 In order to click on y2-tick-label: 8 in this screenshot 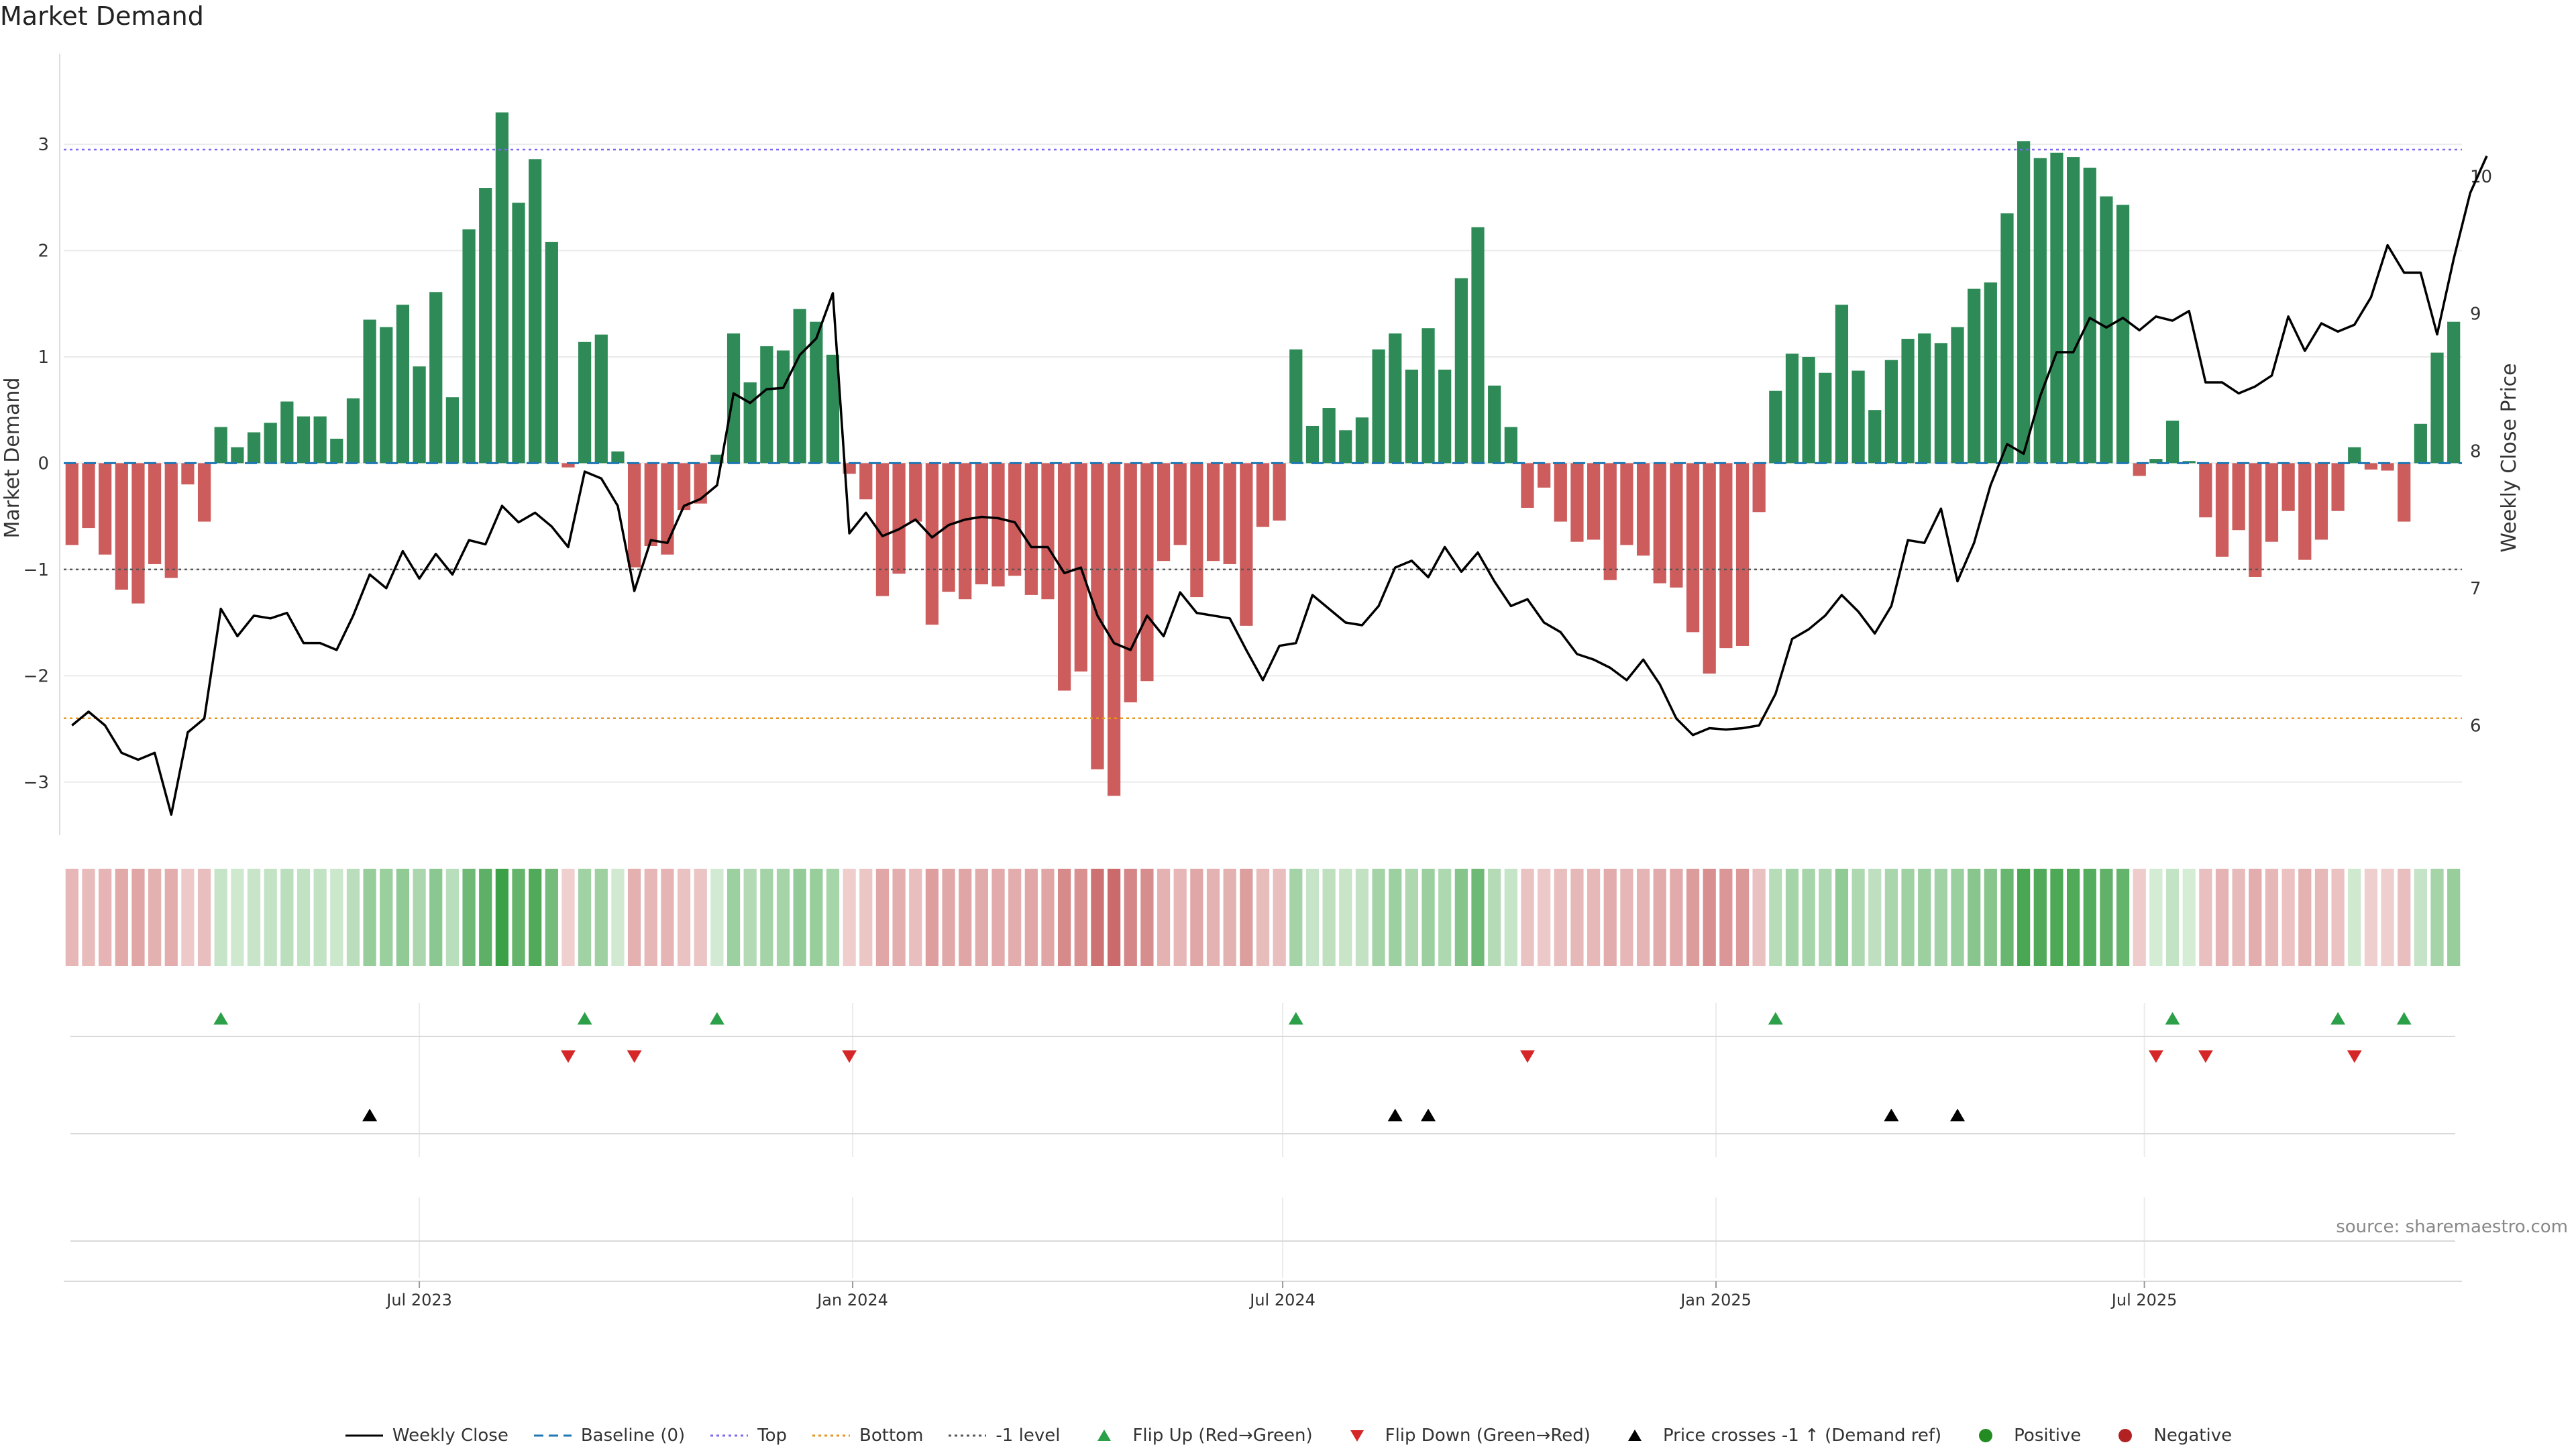, I will do `click(2475, 451)`.